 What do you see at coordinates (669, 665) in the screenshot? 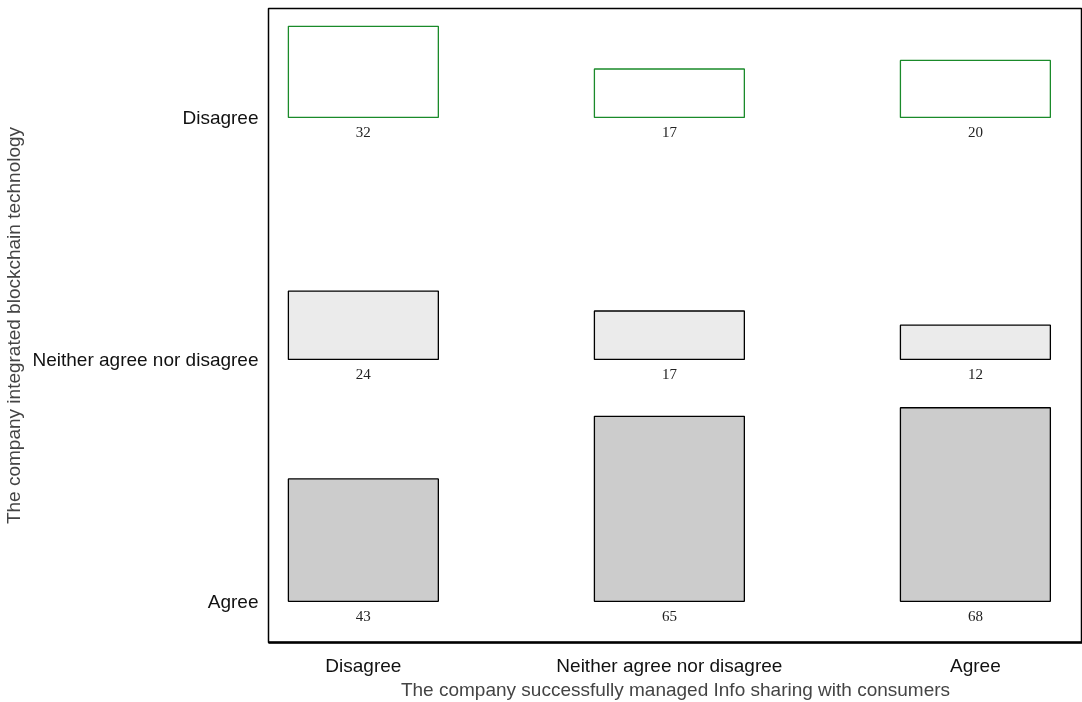
I see `x-tick-label: Neither agree nor disagree` at bounding box center [669, 665].